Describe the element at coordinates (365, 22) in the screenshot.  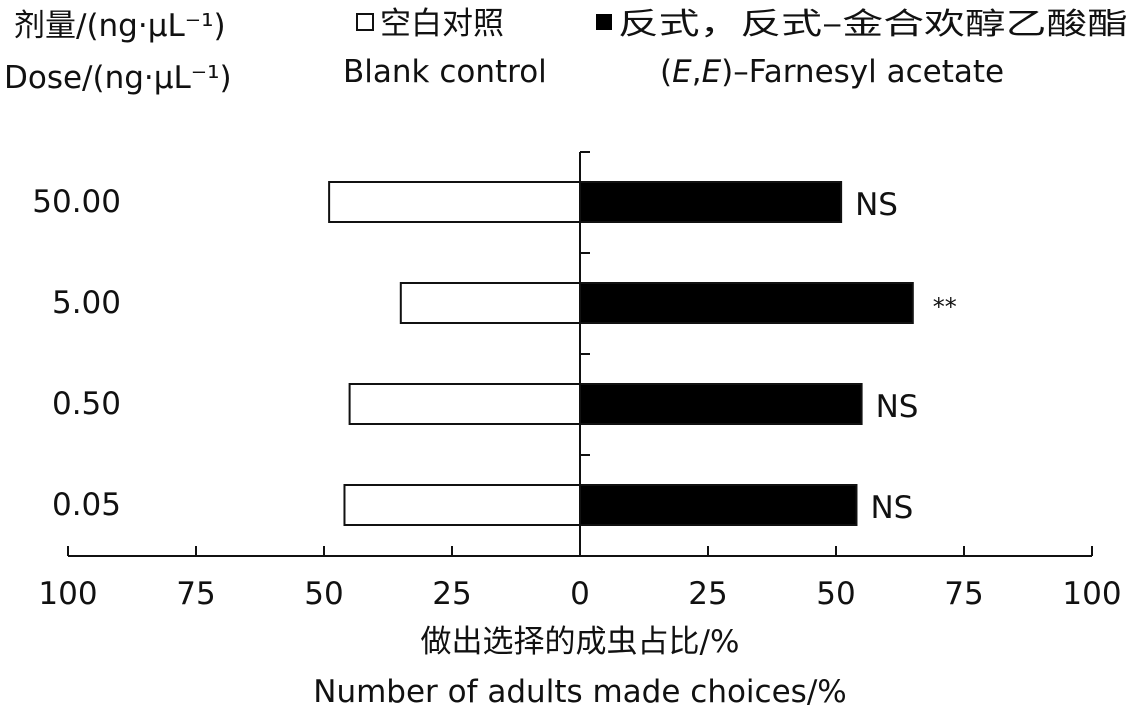
I see `legend-swatch-blank` at that location.